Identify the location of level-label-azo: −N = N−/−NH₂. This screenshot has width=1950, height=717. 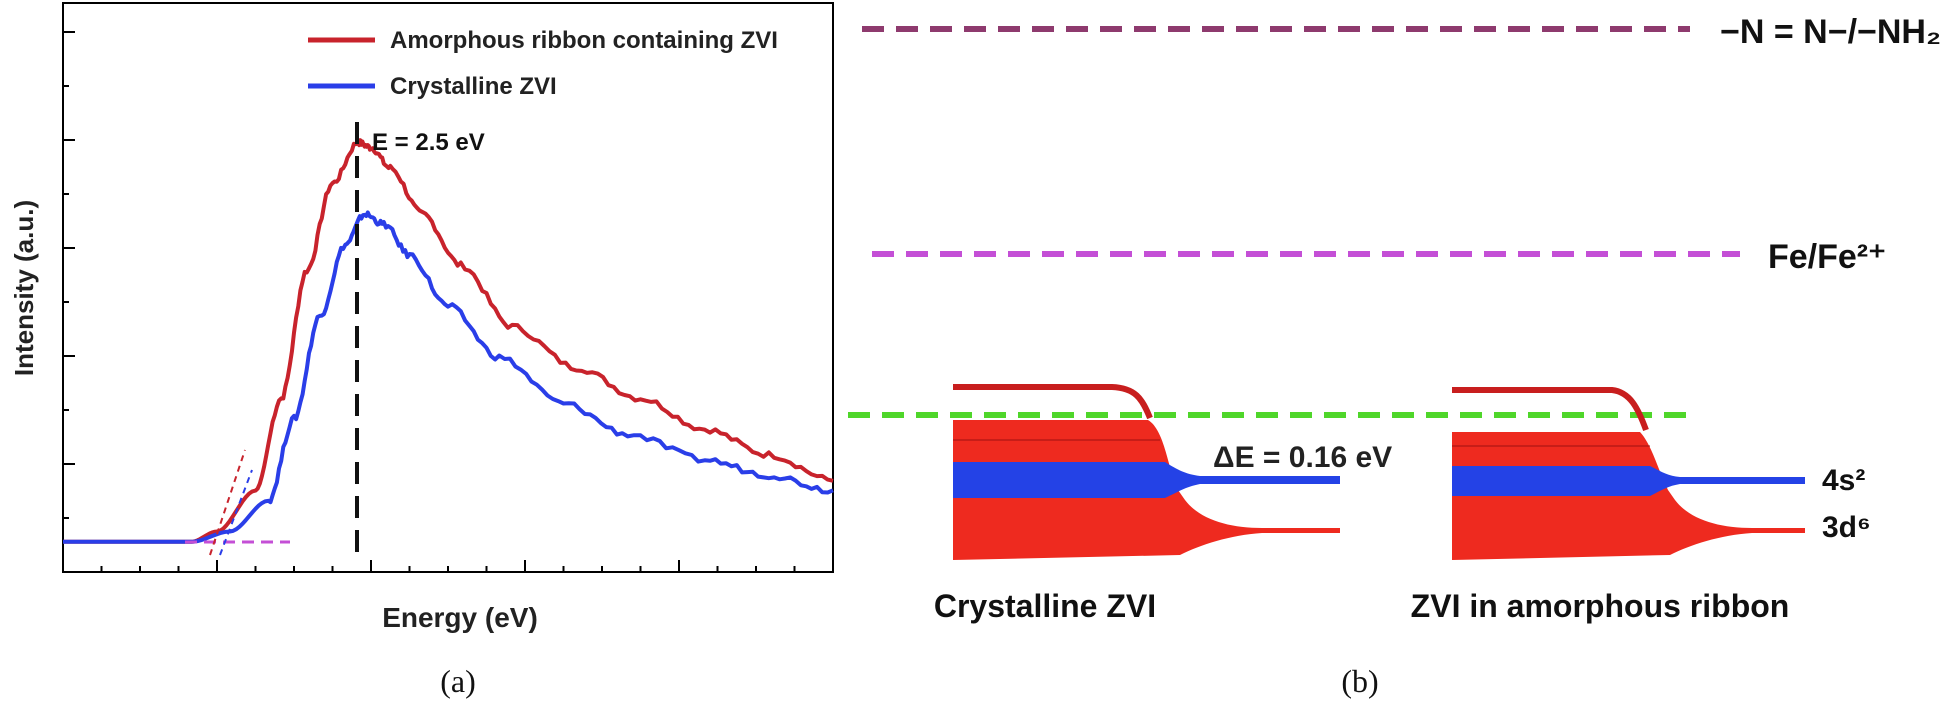
(1830, 32).